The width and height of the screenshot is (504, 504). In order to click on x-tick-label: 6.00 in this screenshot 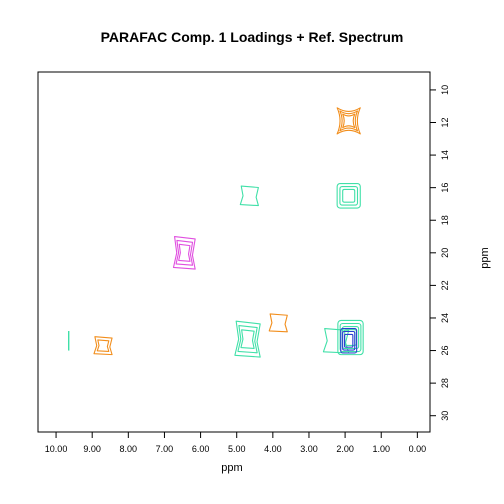, I will do `click(201, 449)`.